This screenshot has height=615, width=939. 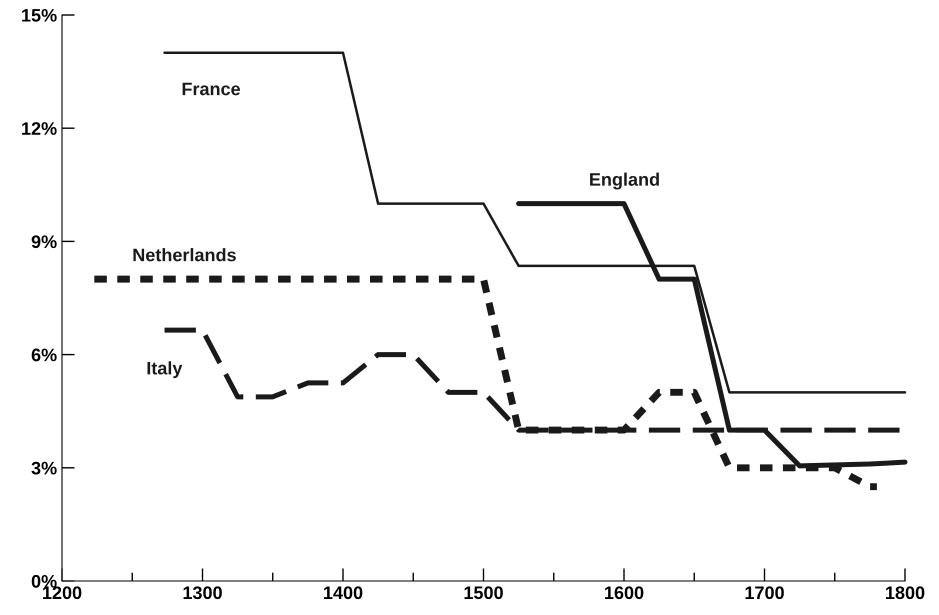 What do you see at coordinates (39, 15) in the screenshot?
I see `y-tick-label: 15%` at bounding box center [39, 15].